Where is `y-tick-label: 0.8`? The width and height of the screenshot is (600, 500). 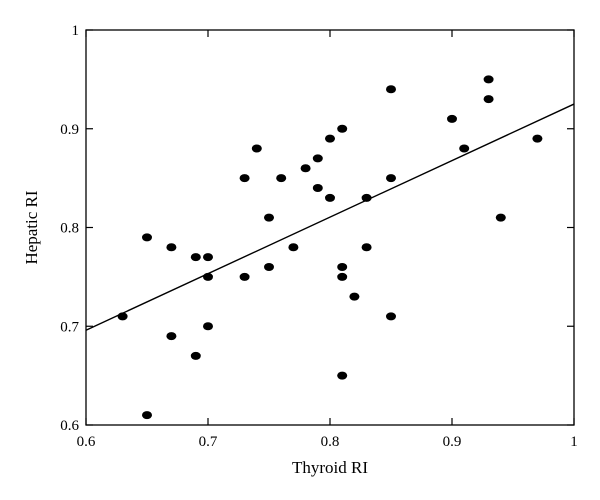 y-tick-label: 0.8 is located at coordinates (69, 229).